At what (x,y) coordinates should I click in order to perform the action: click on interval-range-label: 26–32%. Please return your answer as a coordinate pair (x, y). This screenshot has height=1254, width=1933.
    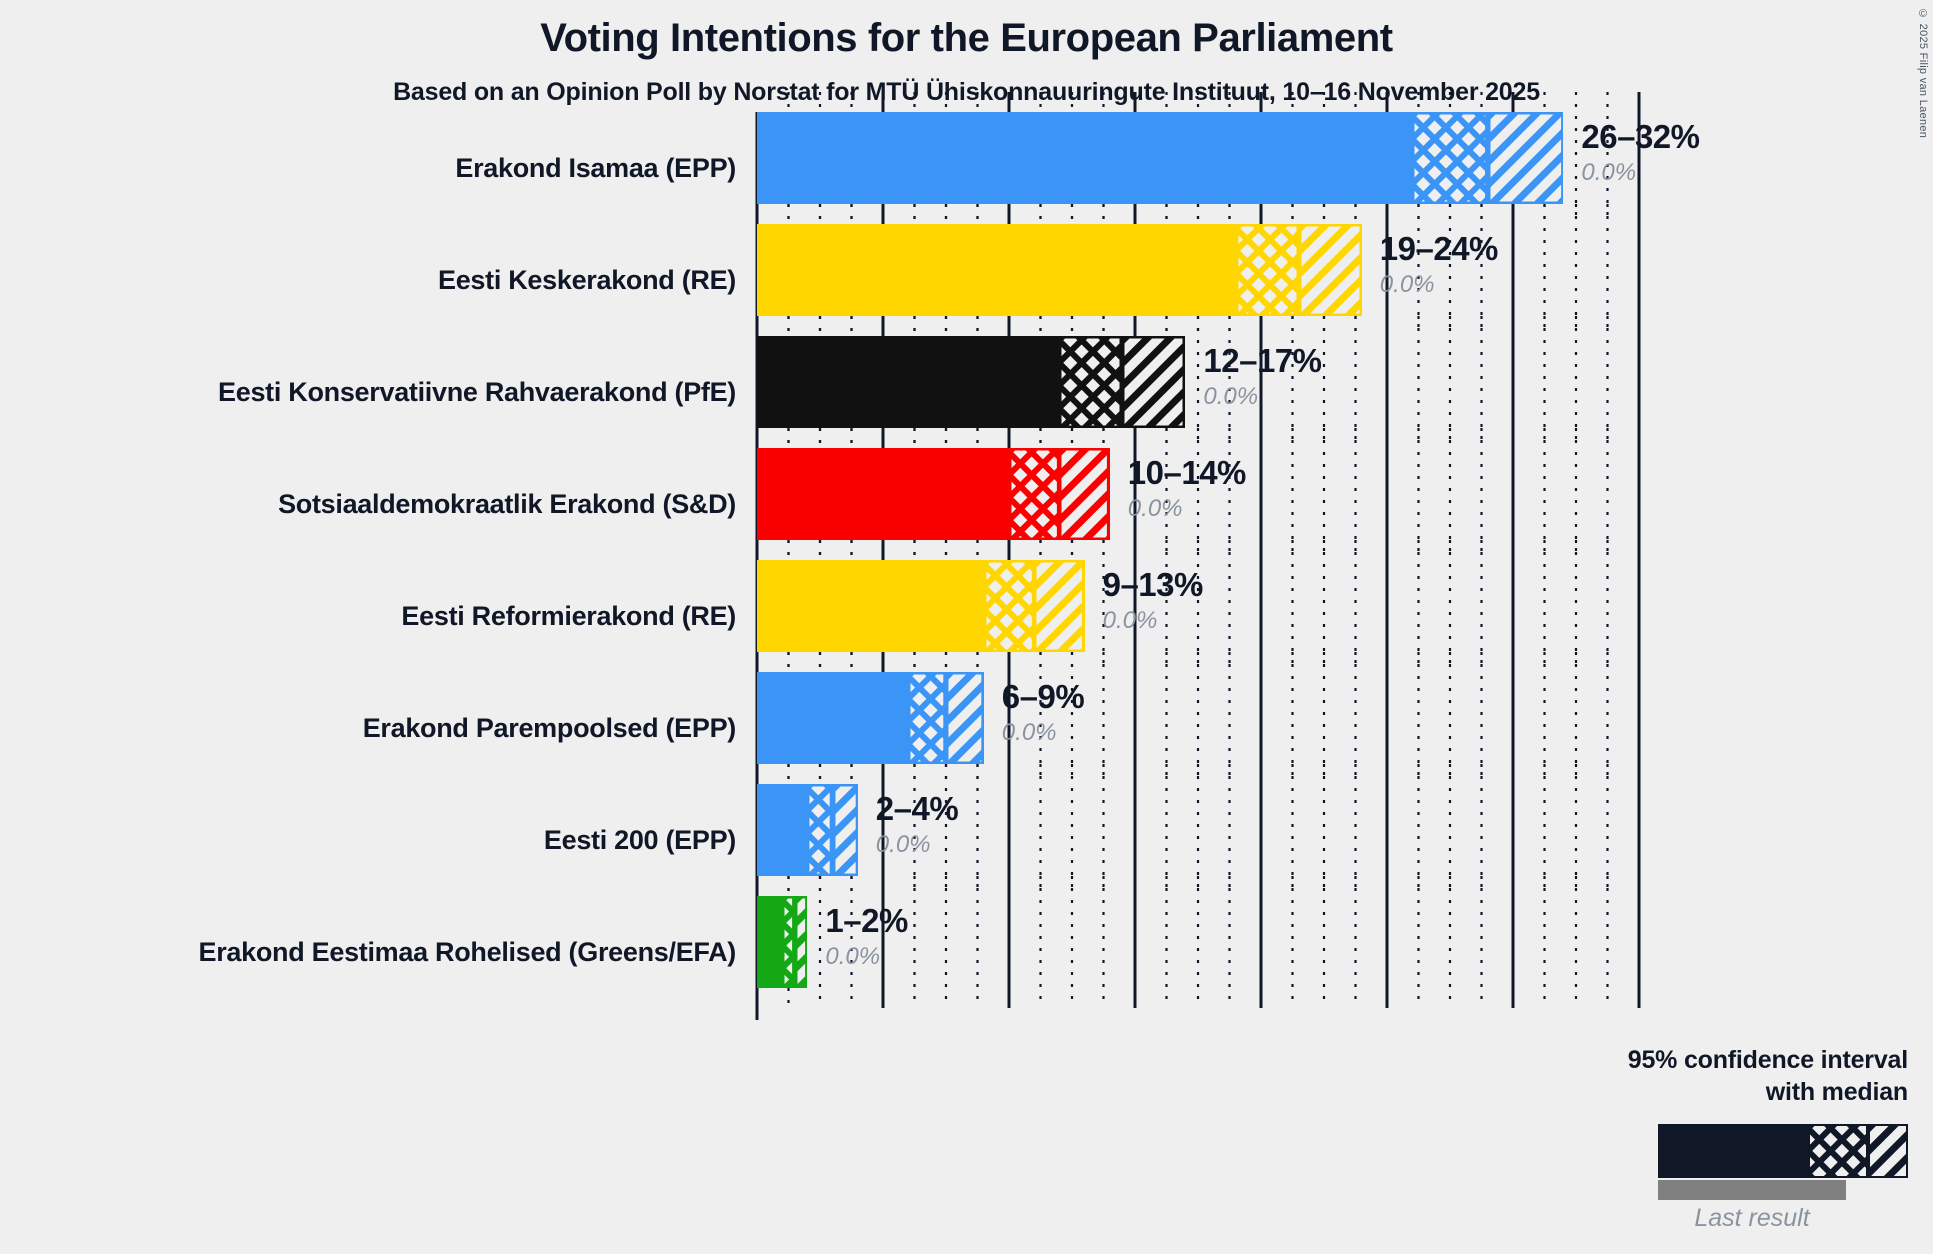
    Looking at the image, I should click on (1640, 136).